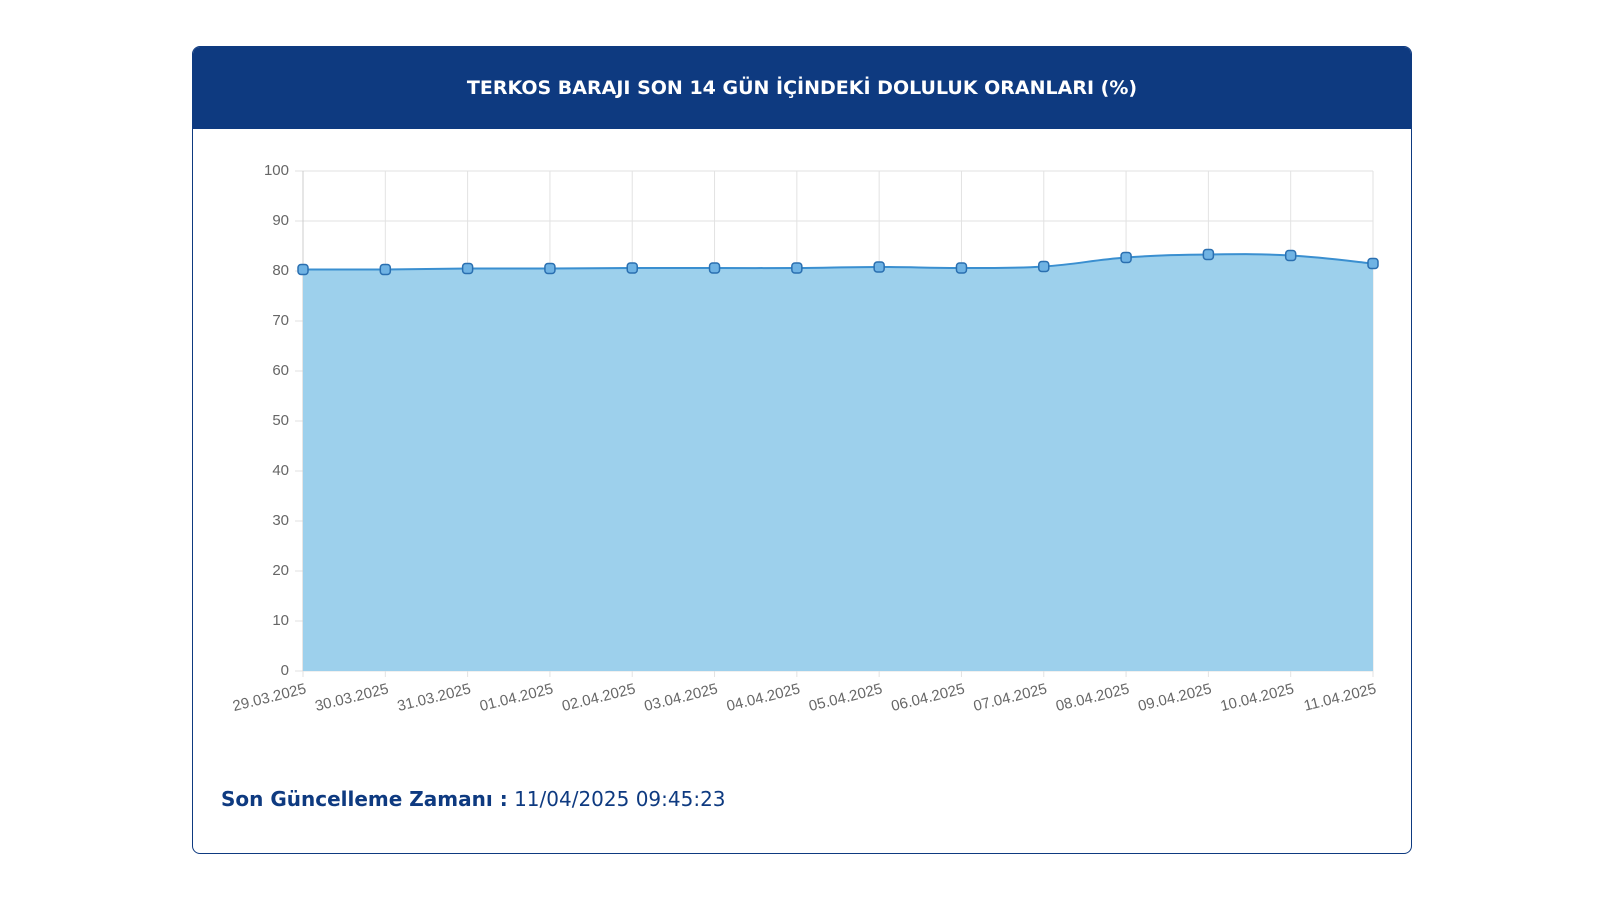 The image size is (1600, 900). Describe the element at coordinates (927, 697) in the screenshot. I see `x-tick-label: 06.04.2025` at that location.